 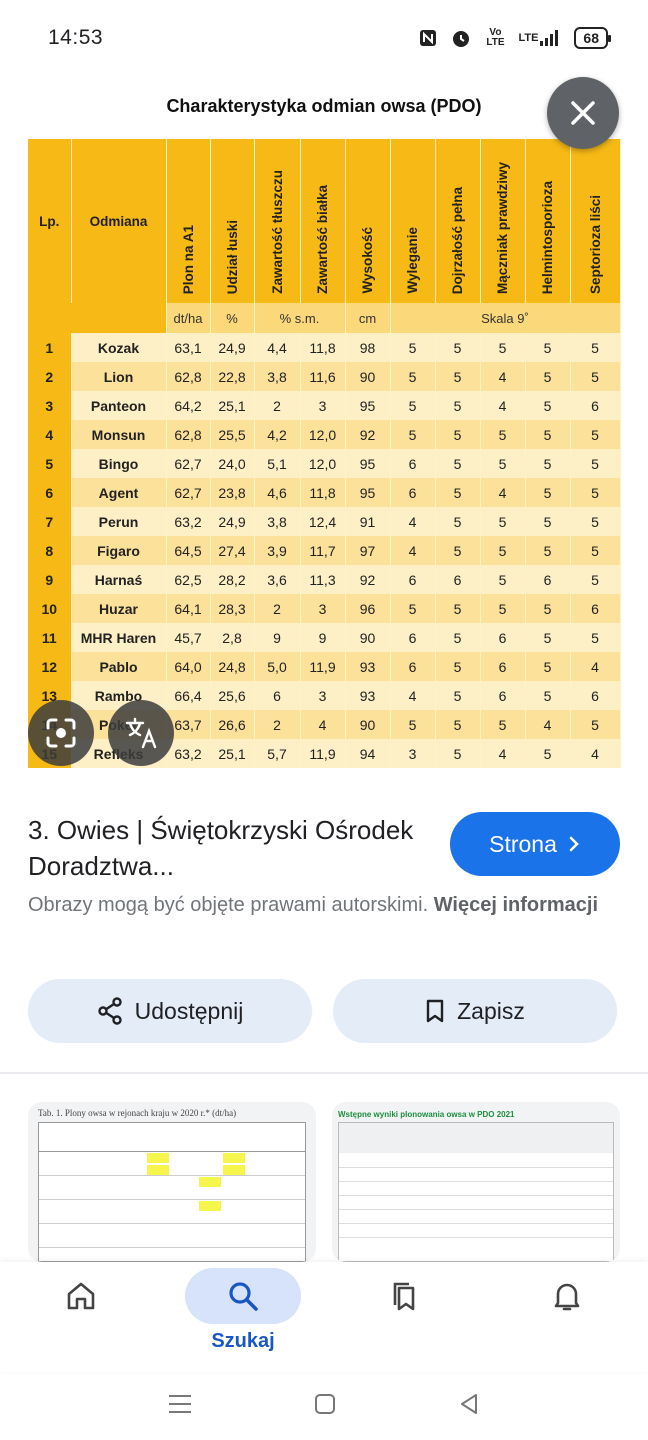 What do you see at coordinates (595, 244) in the screenshot?
I see `header-septorioza-label: Septorioza liści` at bounding box center [595, 244].